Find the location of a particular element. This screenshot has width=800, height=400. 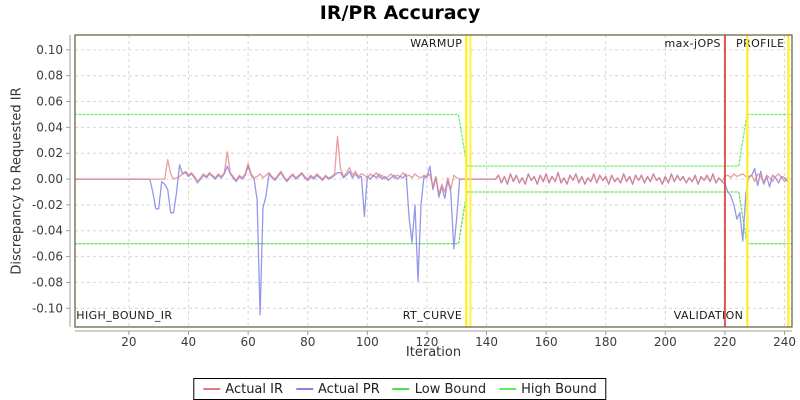

x-tick-label: 200 is located at coordinates (665, 342).